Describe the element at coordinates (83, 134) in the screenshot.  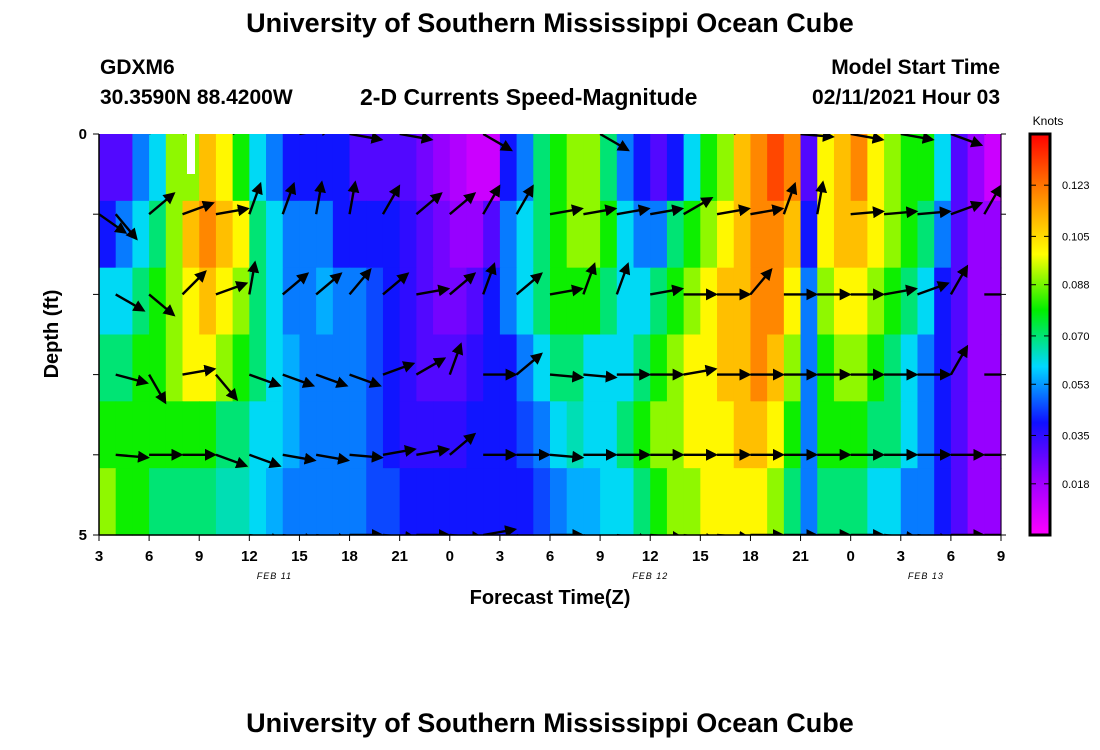
I see `y-tick-label: 0` at that location.